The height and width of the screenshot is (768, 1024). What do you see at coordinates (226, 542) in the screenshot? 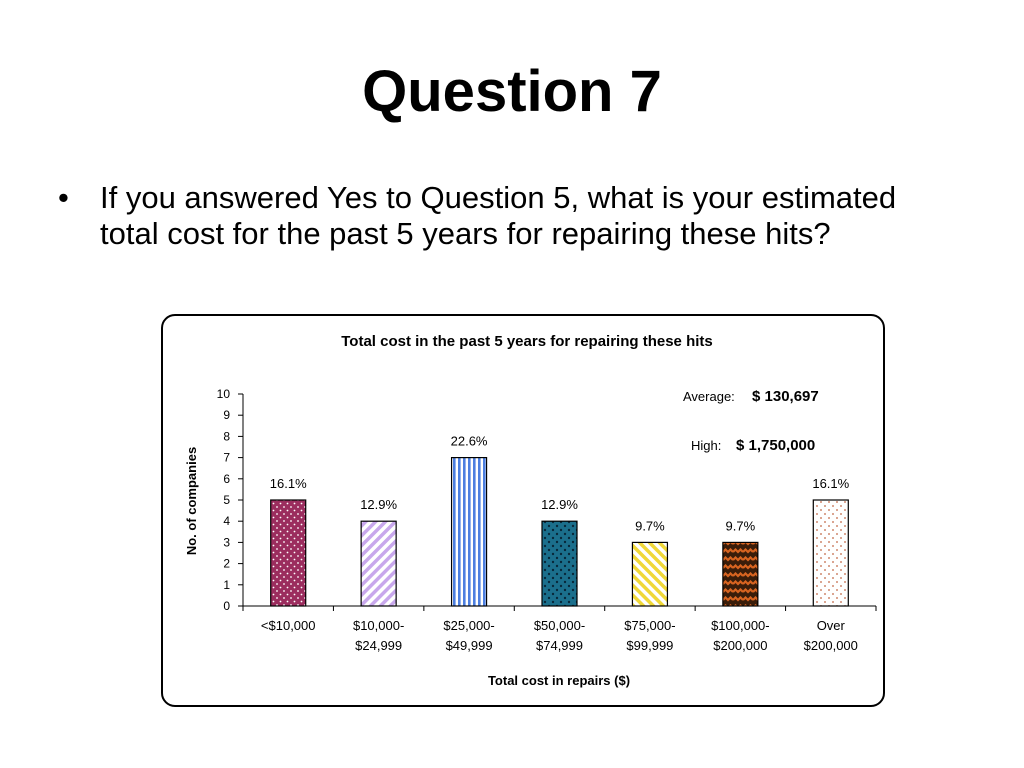
I see `y-tick-label: 3` at bounding box center [226, 542].